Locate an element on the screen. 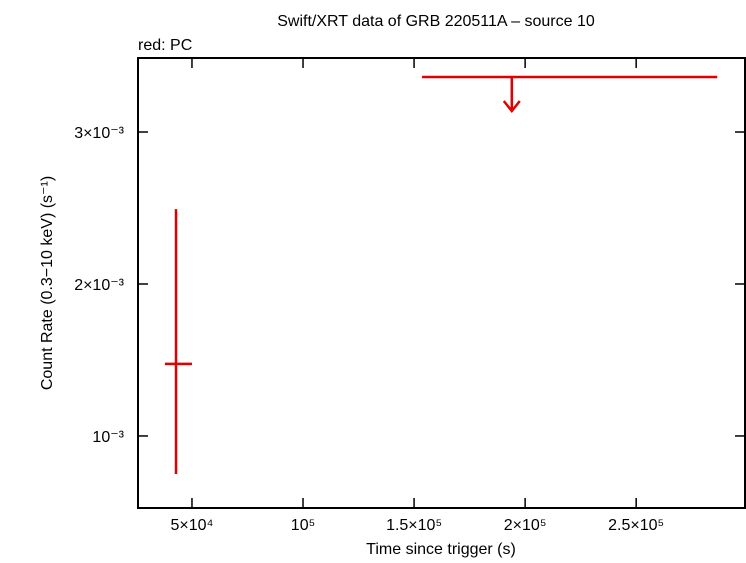 The width and height of the screenshot is (746, 563). x-axis-label: Time since trigger (s) is located at coordinates (441, 549).